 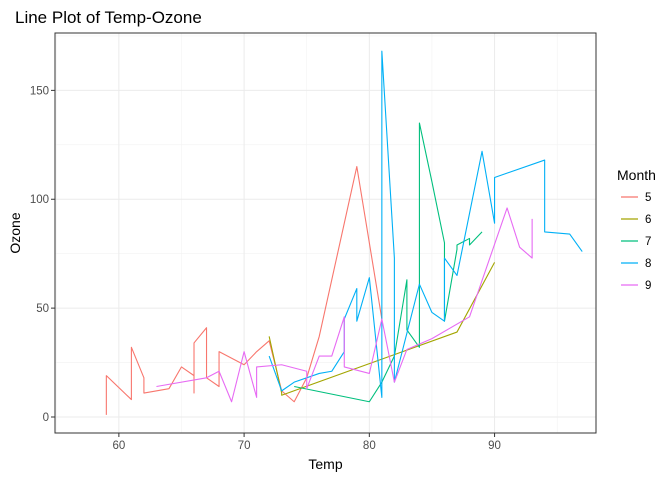 What do you see at coordinates (42, 309) in the screenshot?
I see `y-tick-label: 50` at bounding box center [42, 309].